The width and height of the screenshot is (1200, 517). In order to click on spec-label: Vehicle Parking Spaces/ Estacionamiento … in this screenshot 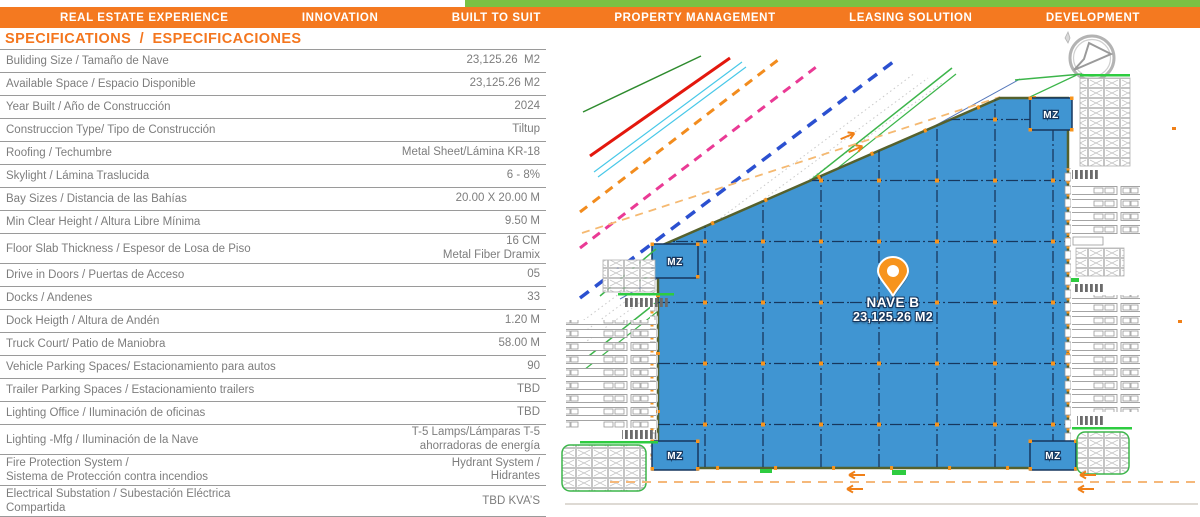, I will do `click(141, 367)`.